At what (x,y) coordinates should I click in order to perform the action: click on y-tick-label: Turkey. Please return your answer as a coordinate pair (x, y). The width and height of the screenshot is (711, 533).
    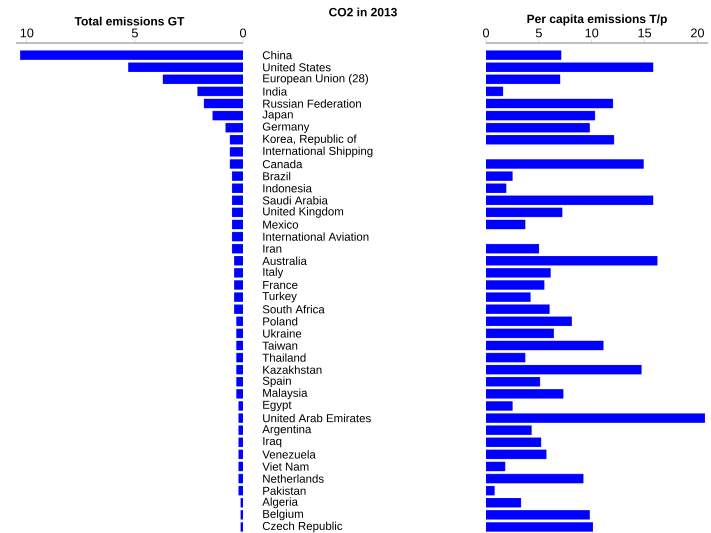
    Looking at the image, I should click on (279, 297).